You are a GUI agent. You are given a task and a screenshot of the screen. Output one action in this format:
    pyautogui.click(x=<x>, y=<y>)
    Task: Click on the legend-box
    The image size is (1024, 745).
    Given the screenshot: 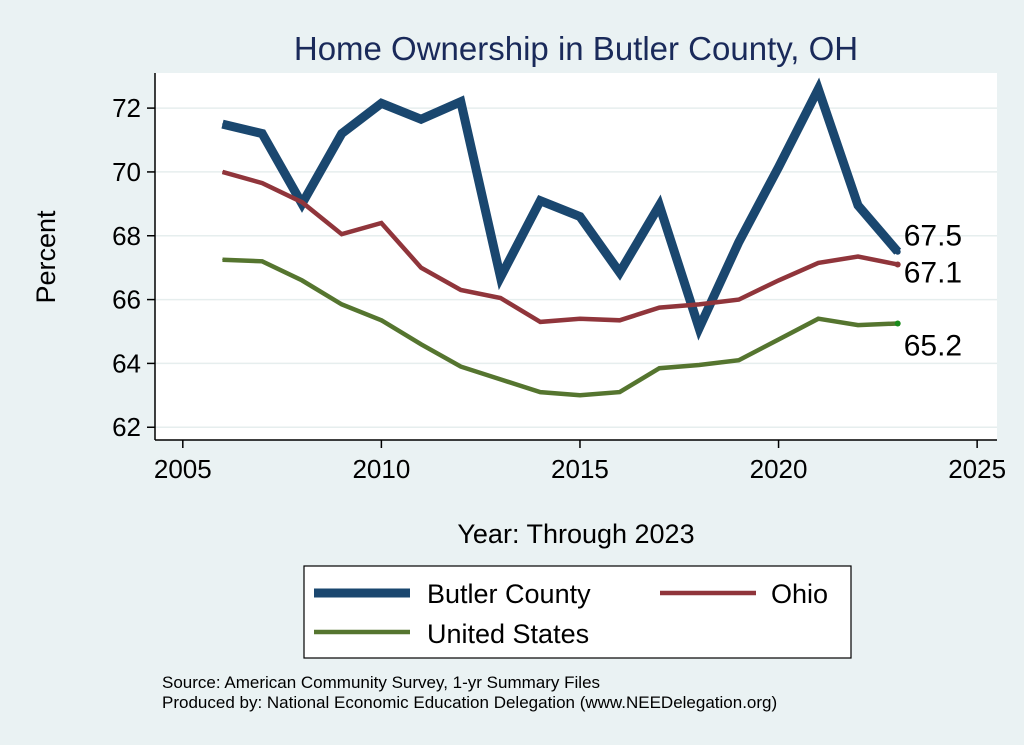 What is the action you would take?
    pyautogui.click(x=577, y=612)
    